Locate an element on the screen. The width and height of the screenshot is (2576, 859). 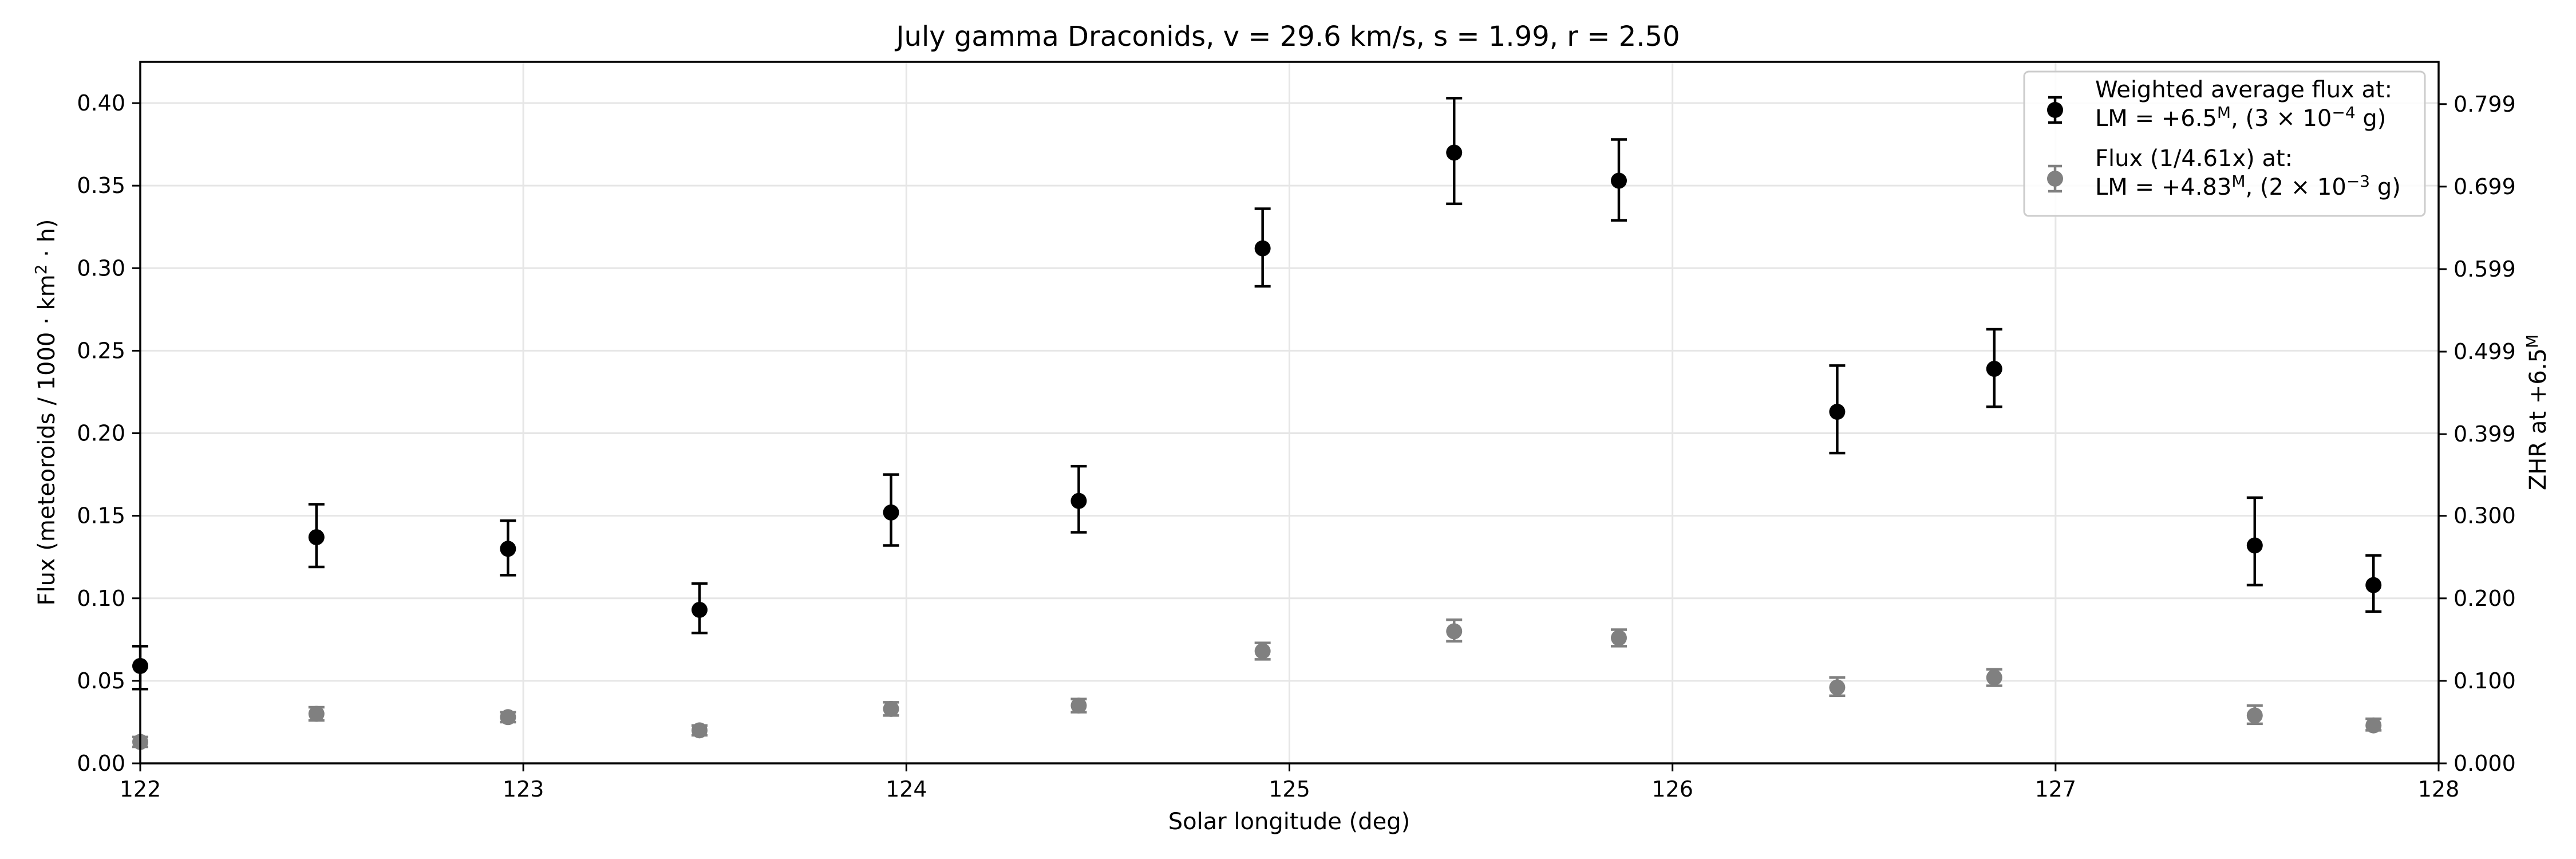
y-tick-label: 0.25 is located at coordinates (101, 350).